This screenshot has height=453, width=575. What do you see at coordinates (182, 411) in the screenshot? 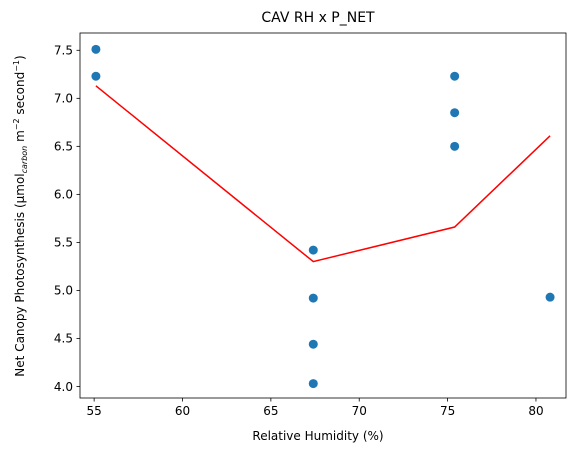
I see `x-tick-label: 60` at bounding box center [182, 411].